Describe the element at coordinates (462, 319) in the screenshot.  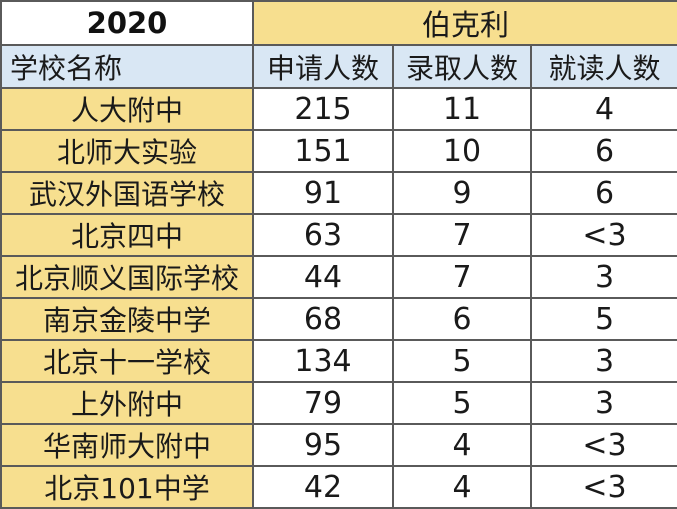
I see `admitted-cell: 6` at that location.